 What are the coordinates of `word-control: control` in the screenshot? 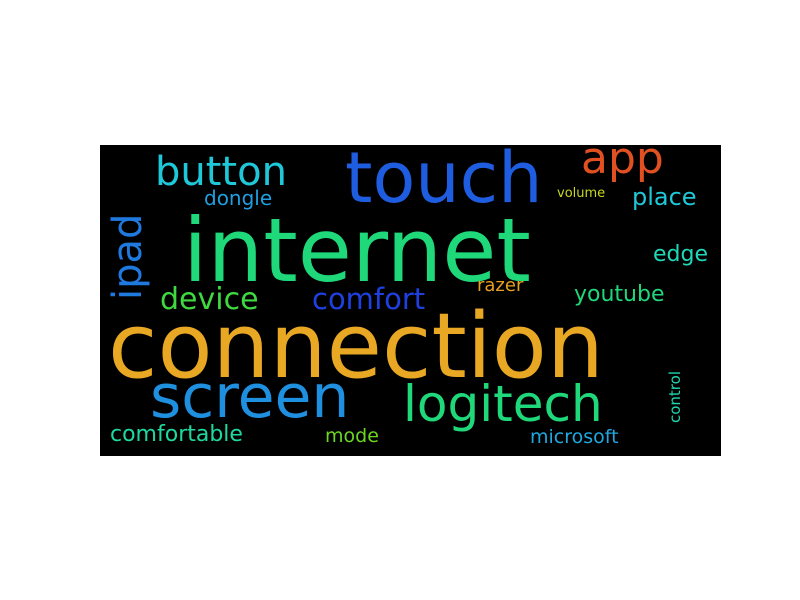 It's located at (675, 397).